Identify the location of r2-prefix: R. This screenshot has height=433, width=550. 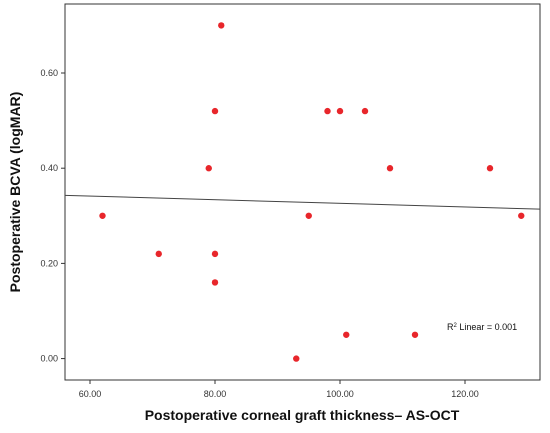
(450, 327).